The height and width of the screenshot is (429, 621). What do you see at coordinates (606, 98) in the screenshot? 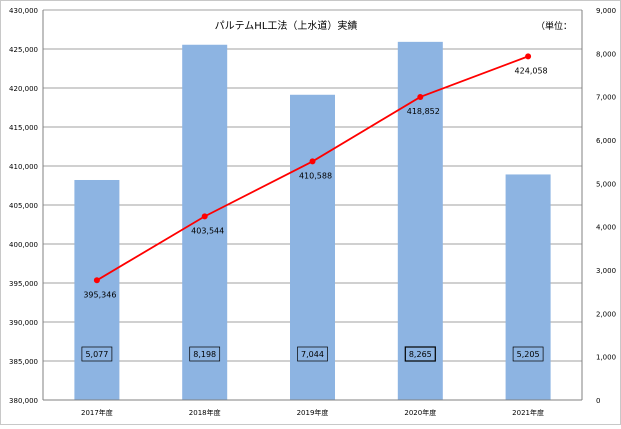
I see `right-axis-tick-label: 7,000` at bounding box center [606, 98].